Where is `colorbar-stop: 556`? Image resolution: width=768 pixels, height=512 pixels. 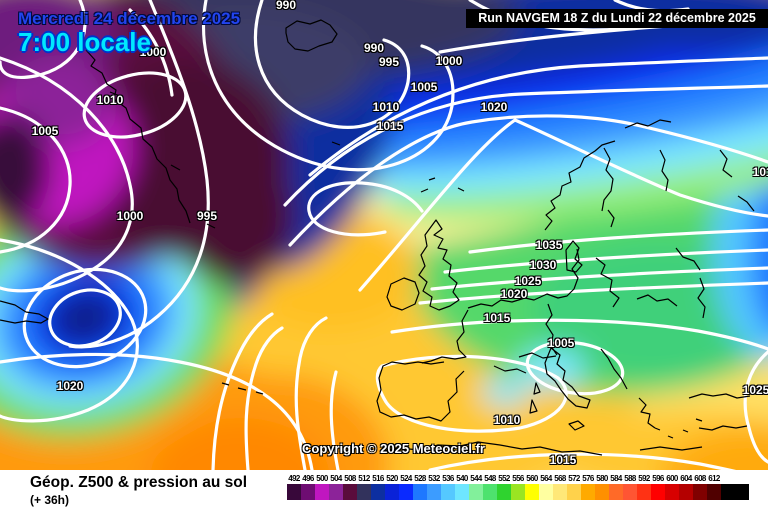 colorbar-stop: 556 is located at coordinates (518, 487).